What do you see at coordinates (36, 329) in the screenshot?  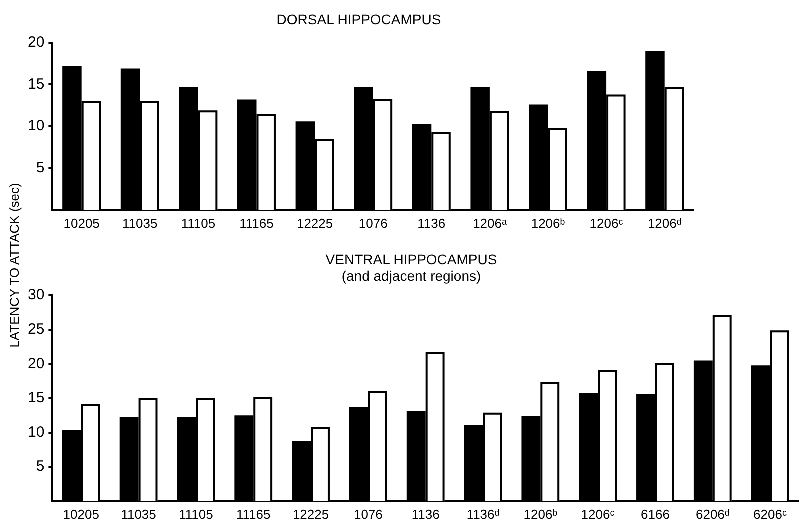 I see `y-tick-label: 25` at bounding box center [36, 329].